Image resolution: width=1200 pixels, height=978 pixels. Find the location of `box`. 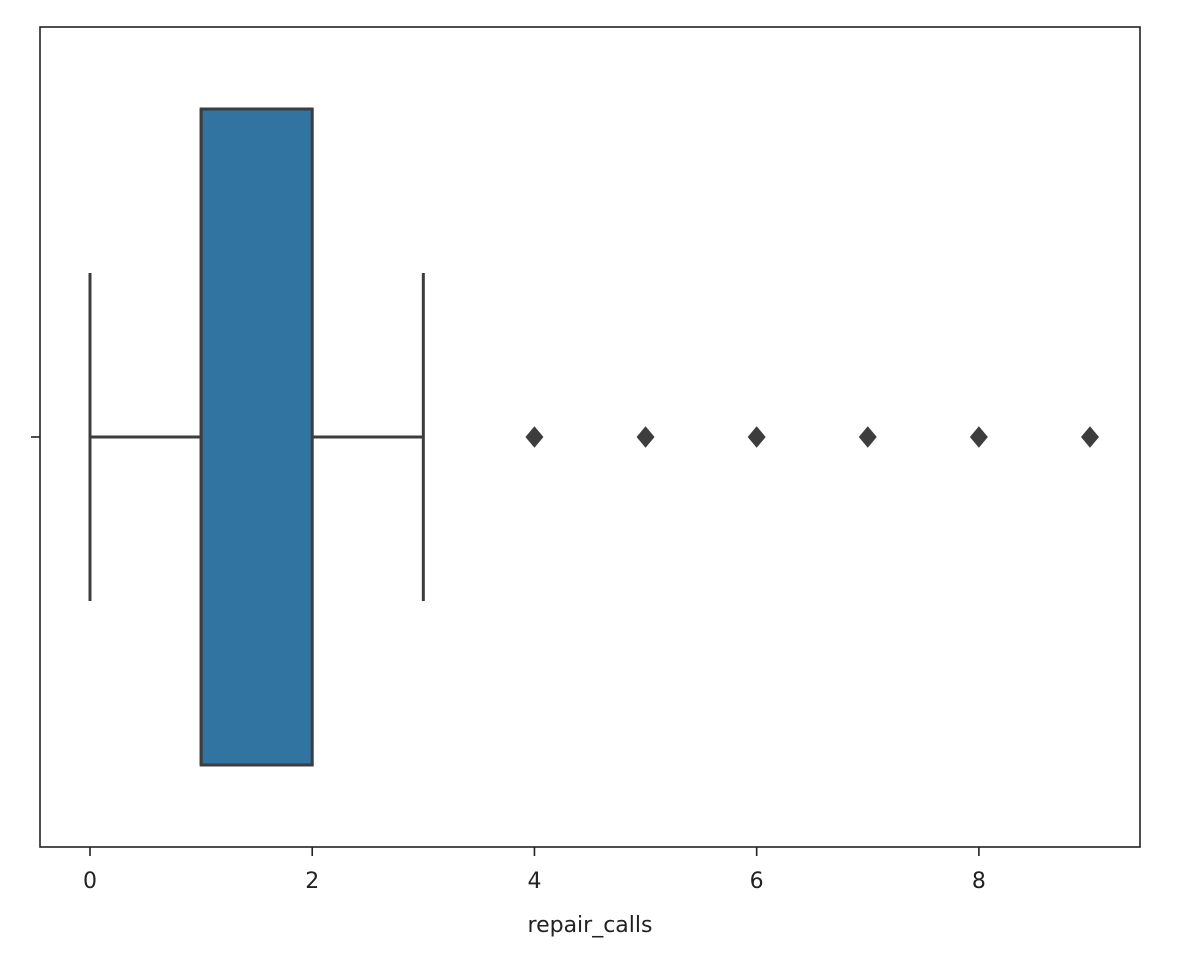

box is located at coordinates (256, 437).